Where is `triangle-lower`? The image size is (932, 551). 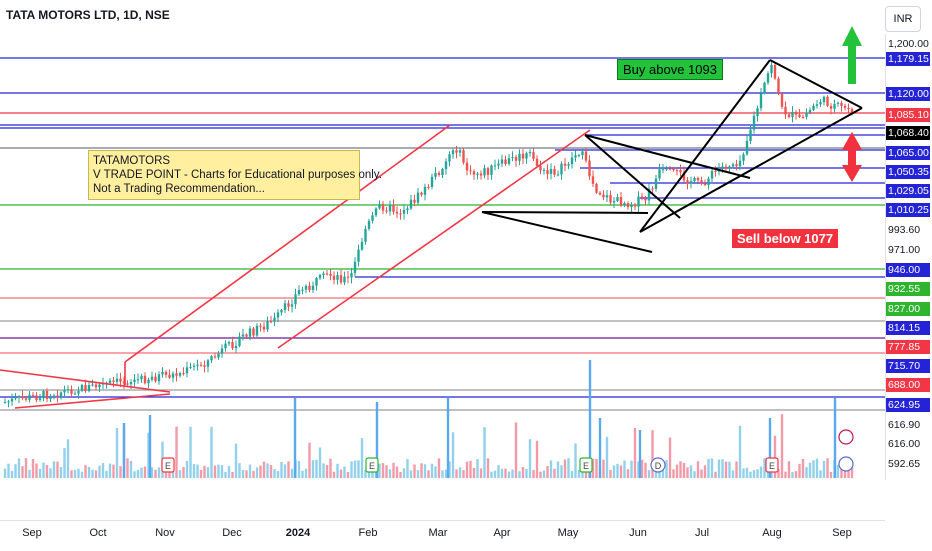 triangle-lower is located at coordinates (92, 401).